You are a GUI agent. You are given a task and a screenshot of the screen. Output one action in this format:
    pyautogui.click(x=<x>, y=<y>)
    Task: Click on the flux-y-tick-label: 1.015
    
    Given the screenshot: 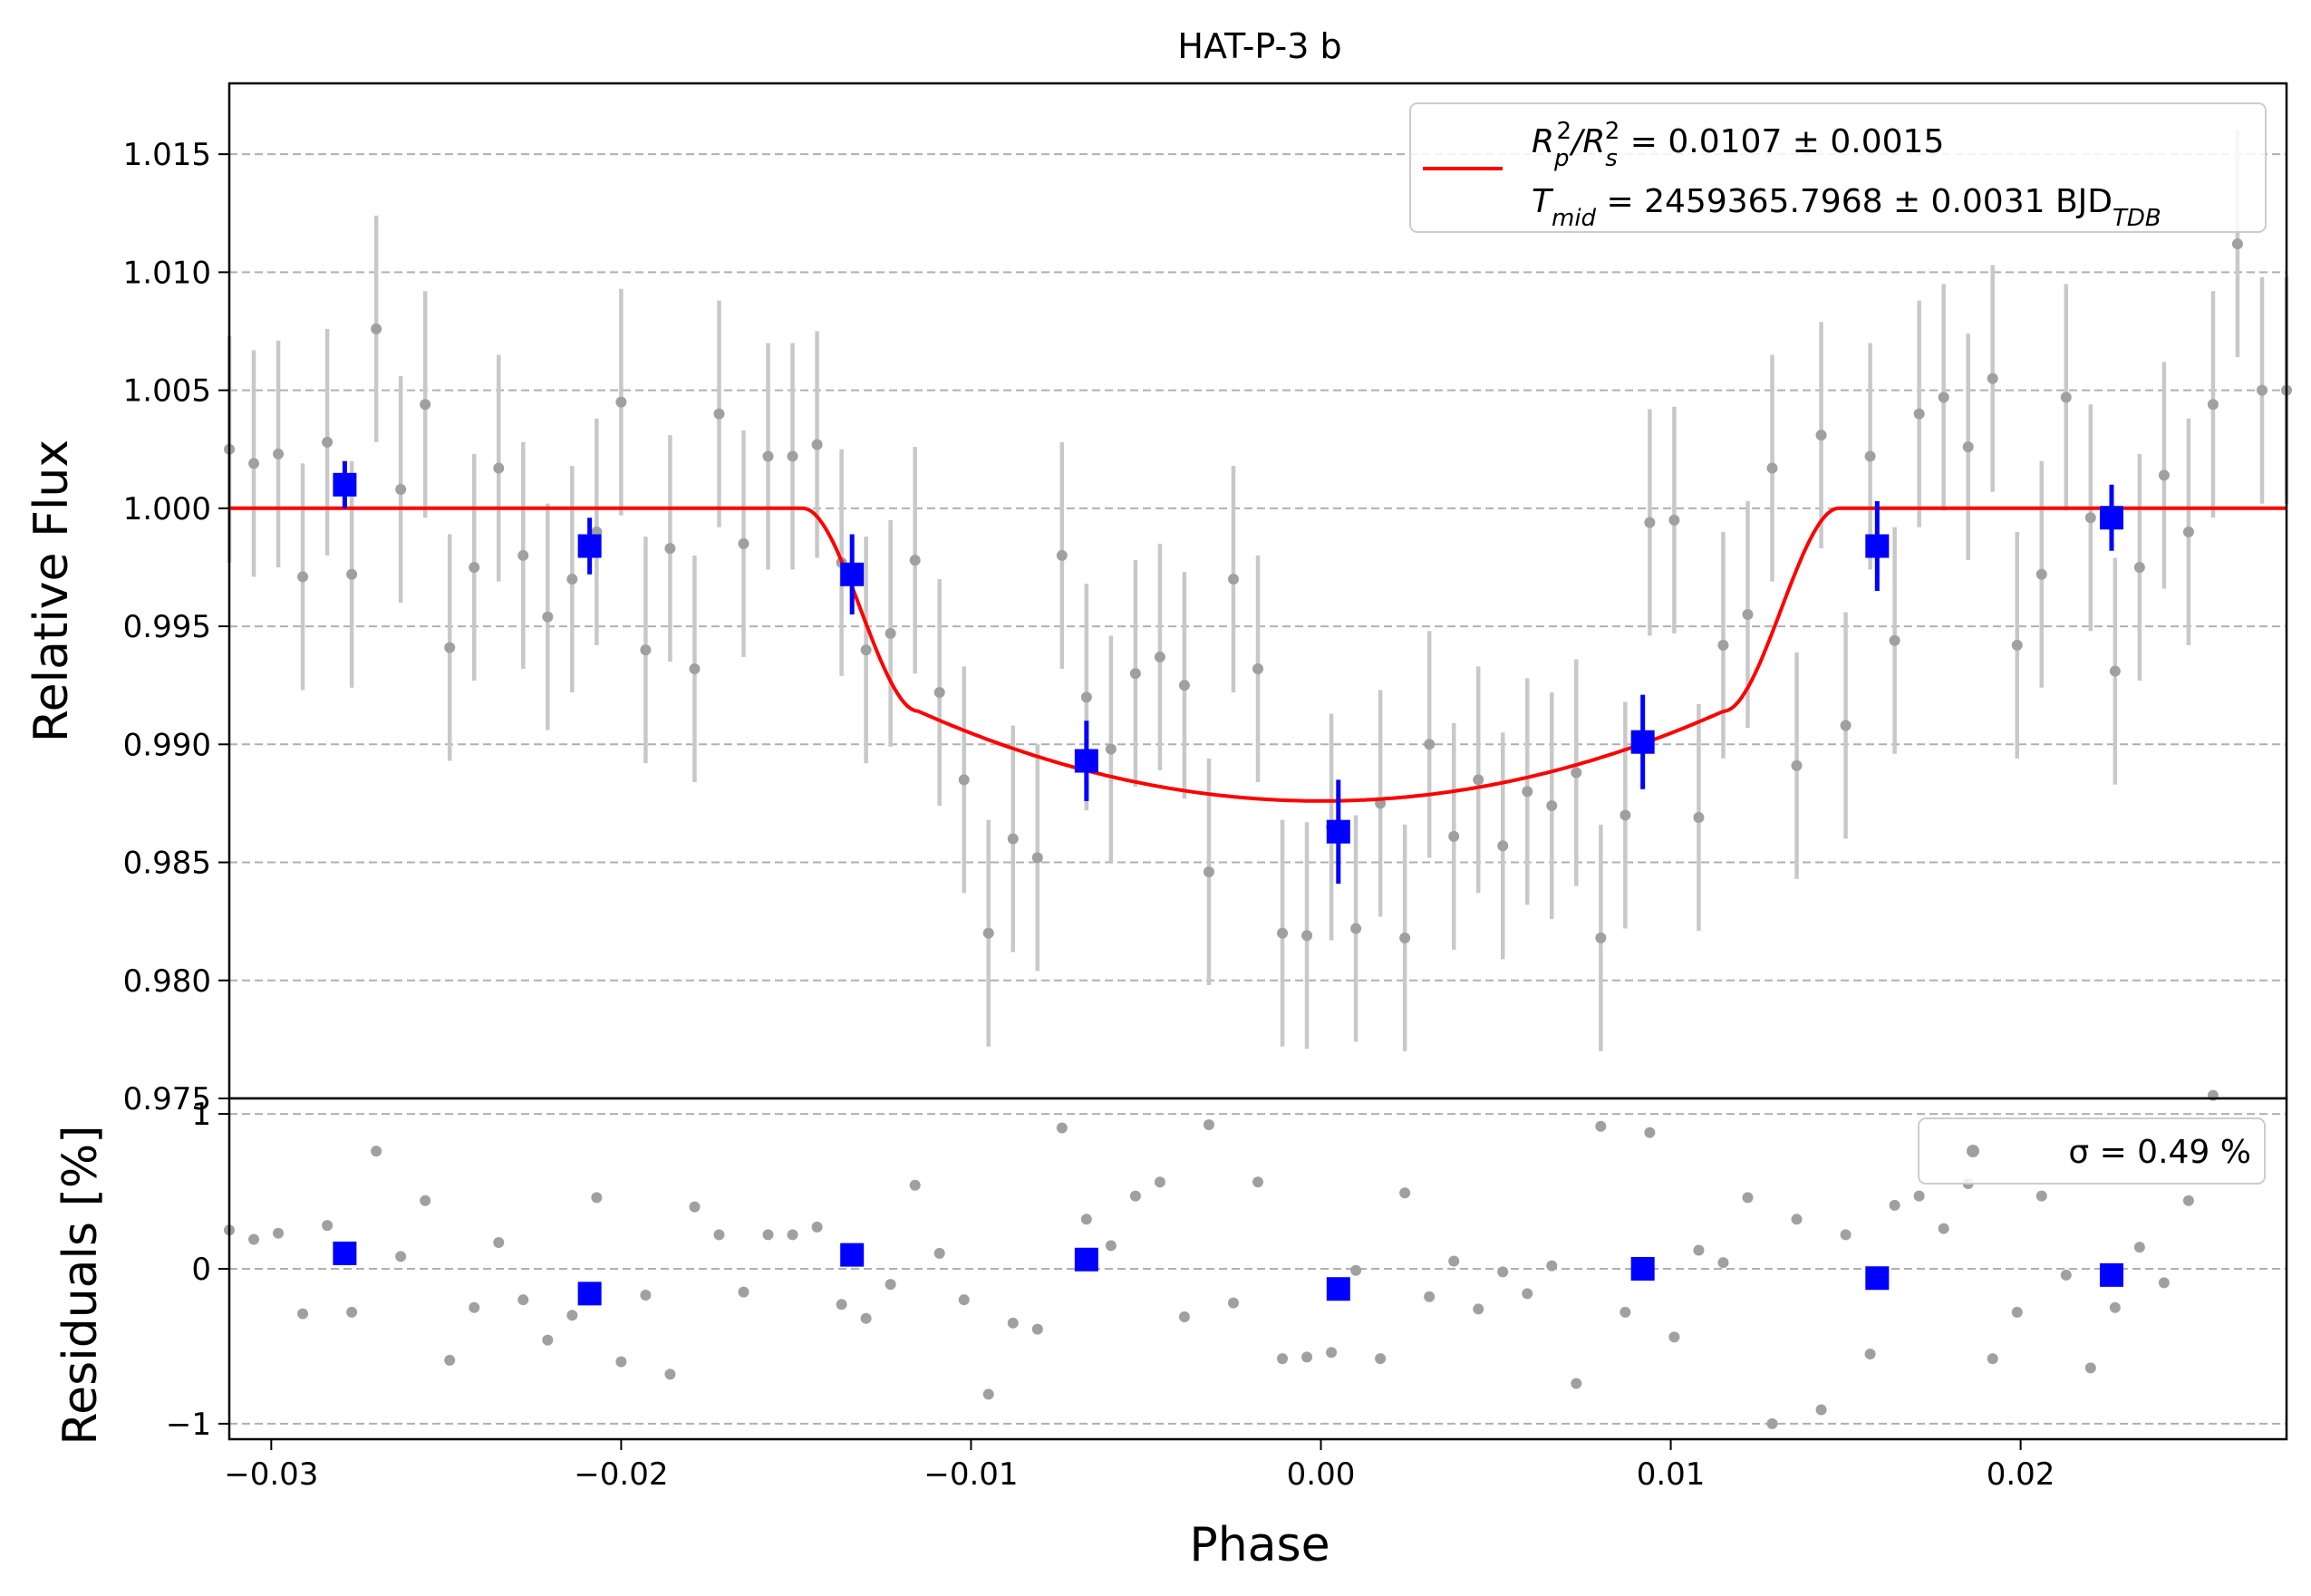 What is the action you would take?
    pyautogui.click(x=167, y=155)
    